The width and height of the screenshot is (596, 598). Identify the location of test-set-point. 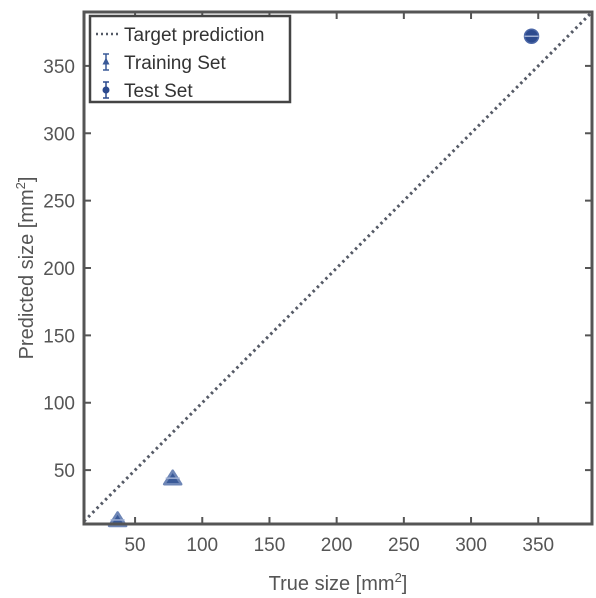
(531, 36).